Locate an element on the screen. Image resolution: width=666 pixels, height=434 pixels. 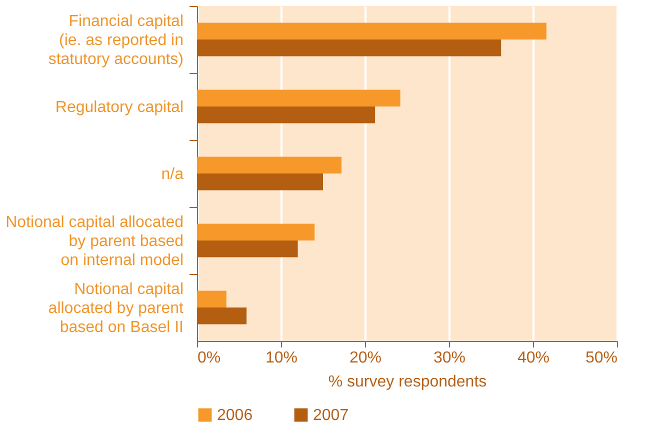
legend-label: 2006 is located at coordinates (235, 415).